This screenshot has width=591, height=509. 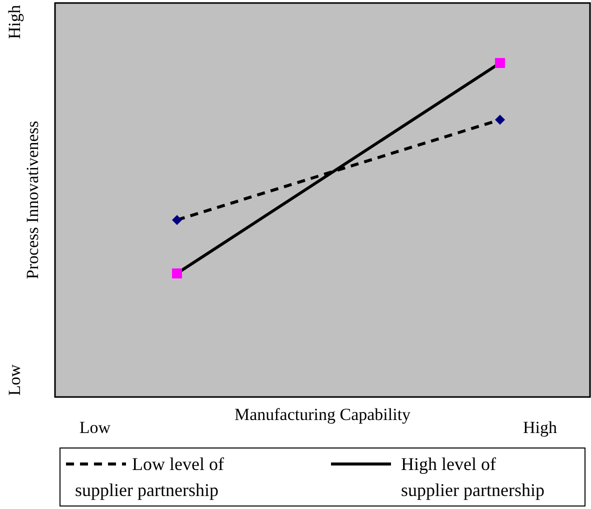 What do you see at coordinates (149, 477) in the screenshot?
I see `legend-label: Low level of supplier partnership` at bounding box center [149, 477].